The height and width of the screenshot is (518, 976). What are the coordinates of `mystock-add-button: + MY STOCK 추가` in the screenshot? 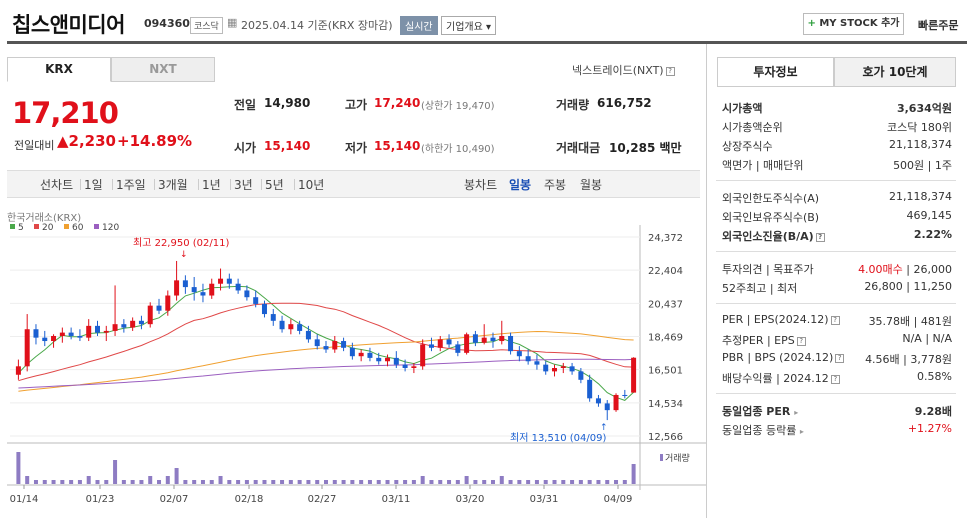 It's located at (853, 24).